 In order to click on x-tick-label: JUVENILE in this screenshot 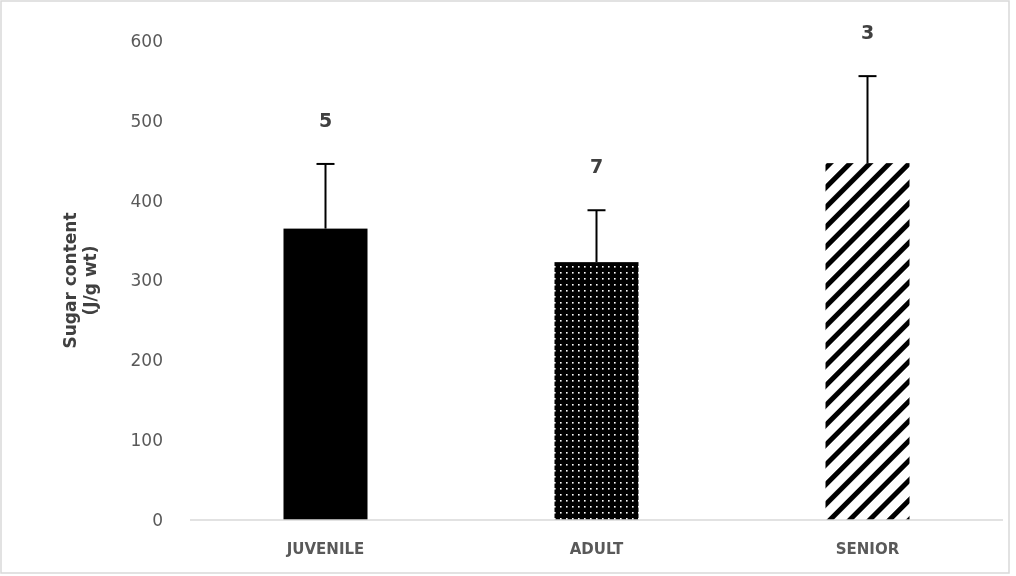, I will do `click(325, 549)`.